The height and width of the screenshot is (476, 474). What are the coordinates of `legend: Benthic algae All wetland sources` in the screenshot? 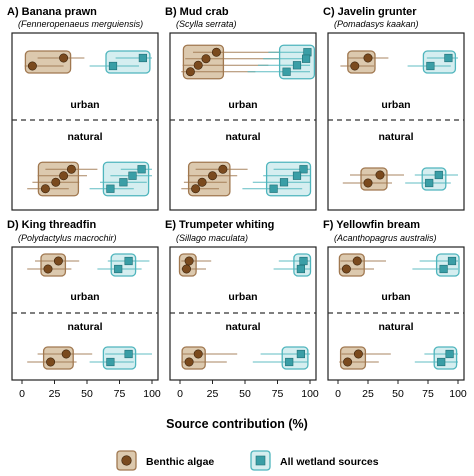 It's located at (247, 460).